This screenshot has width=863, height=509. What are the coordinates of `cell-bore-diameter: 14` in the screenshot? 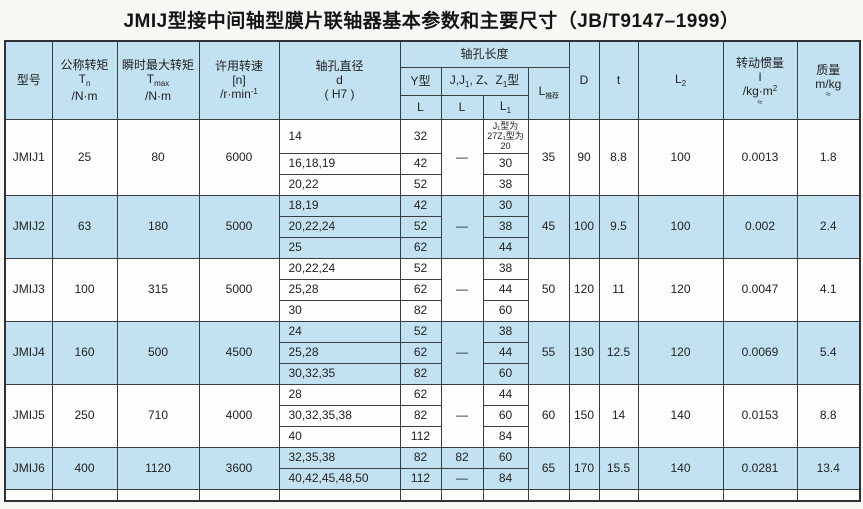 It's located at (339, 136).